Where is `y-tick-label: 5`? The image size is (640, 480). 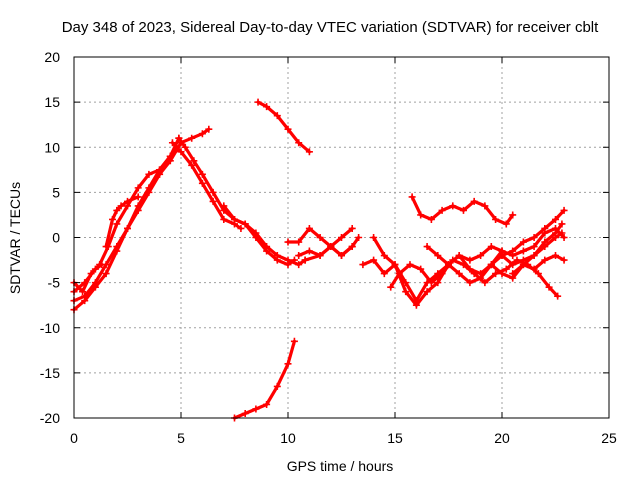
y-tick-label: 5 is located at coordinates (56, 192).